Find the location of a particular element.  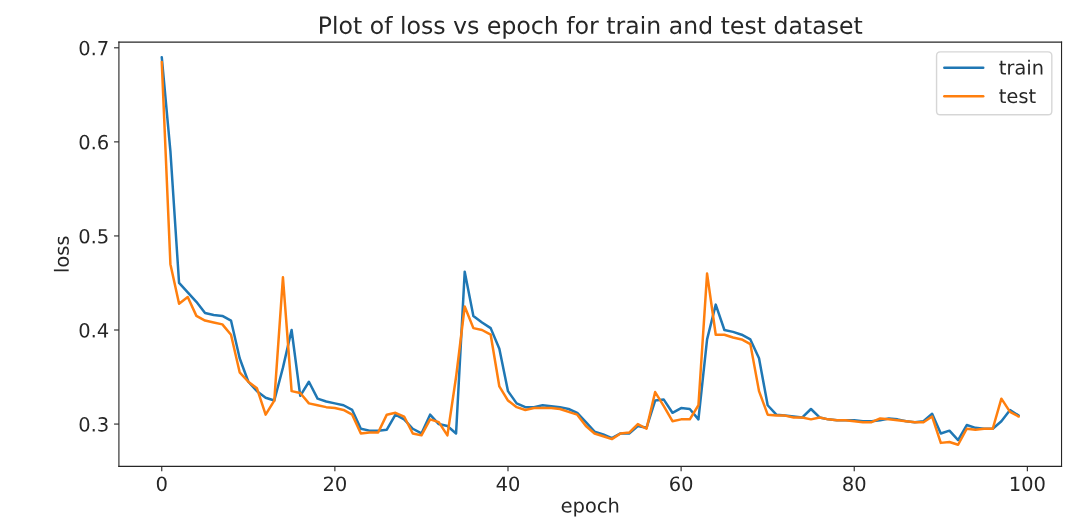

y-tick-label: 0.3 is located at coordinates (93, 424).